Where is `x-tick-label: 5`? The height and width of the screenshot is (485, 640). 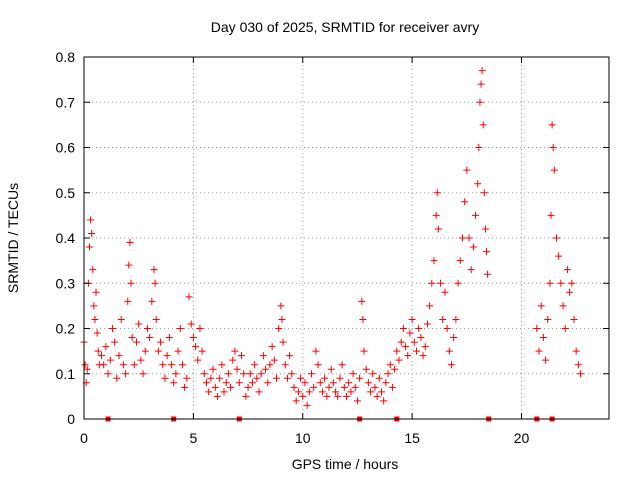 x-tick-label: 5 is located at coordinates (193, 438).